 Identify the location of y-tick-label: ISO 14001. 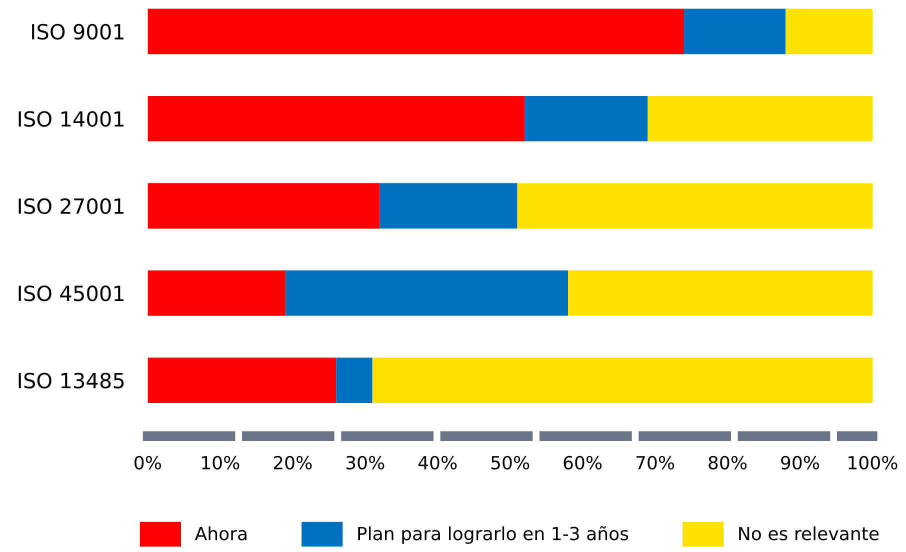
(71, 119).